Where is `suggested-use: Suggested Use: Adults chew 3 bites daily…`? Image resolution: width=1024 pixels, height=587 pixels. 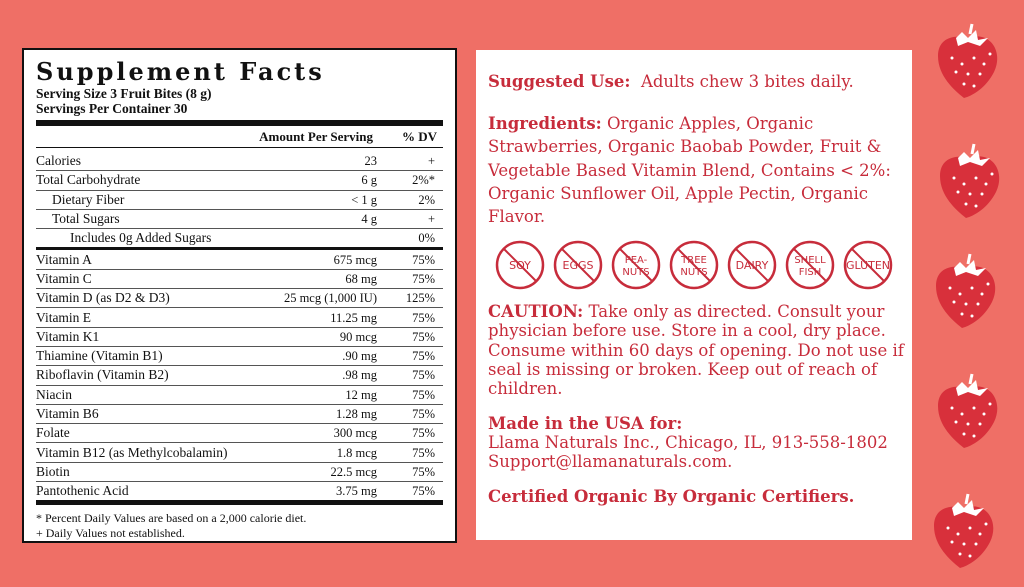
suggested-use: Suggested Use: Adults chew 3 bites daily… is located at coordinates (697, 81).